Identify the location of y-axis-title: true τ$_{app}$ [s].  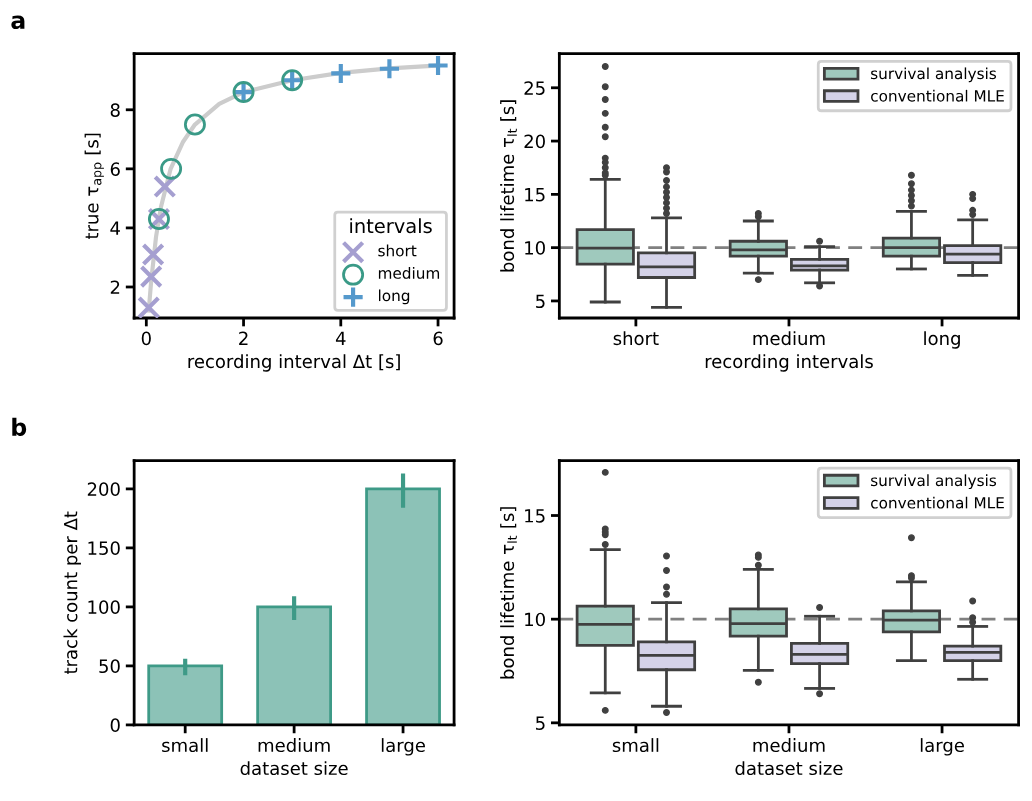
(94, 186).